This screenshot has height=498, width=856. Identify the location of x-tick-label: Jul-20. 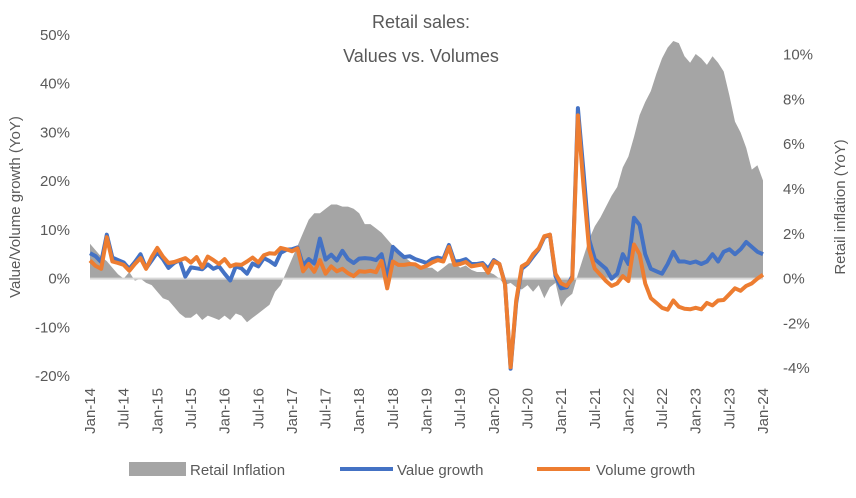
(527, 408).